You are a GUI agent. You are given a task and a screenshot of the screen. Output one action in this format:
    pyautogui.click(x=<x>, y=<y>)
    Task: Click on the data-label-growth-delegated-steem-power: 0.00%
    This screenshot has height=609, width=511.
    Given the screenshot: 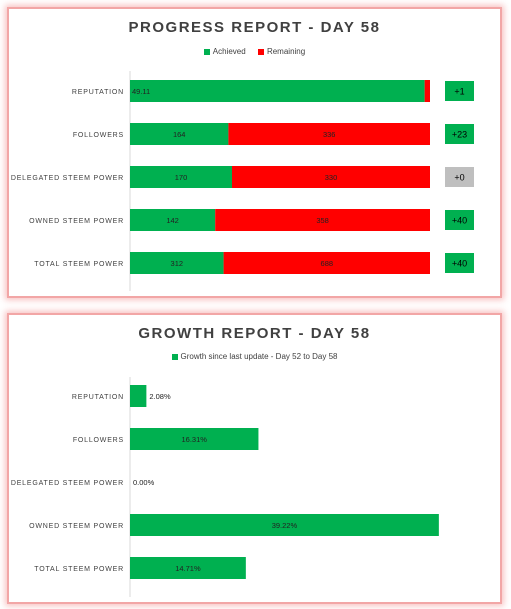 What is the action you would take?
    pyautogui.click(x=144, y=482)
    